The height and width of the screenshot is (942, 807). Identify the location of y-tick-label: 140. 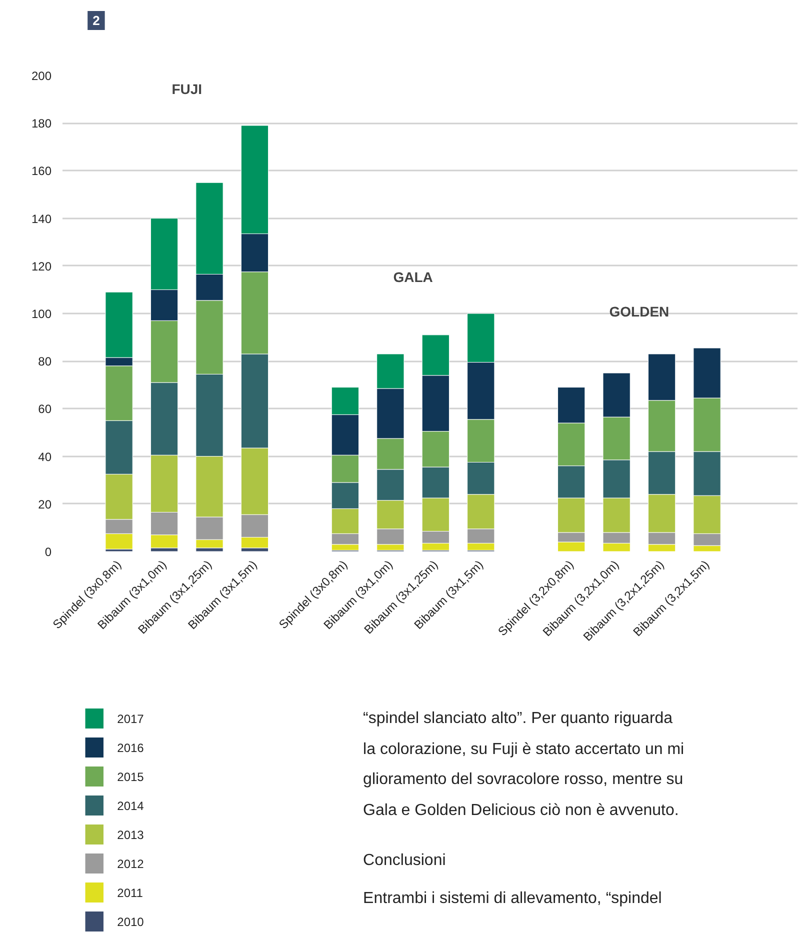
(41, 219).